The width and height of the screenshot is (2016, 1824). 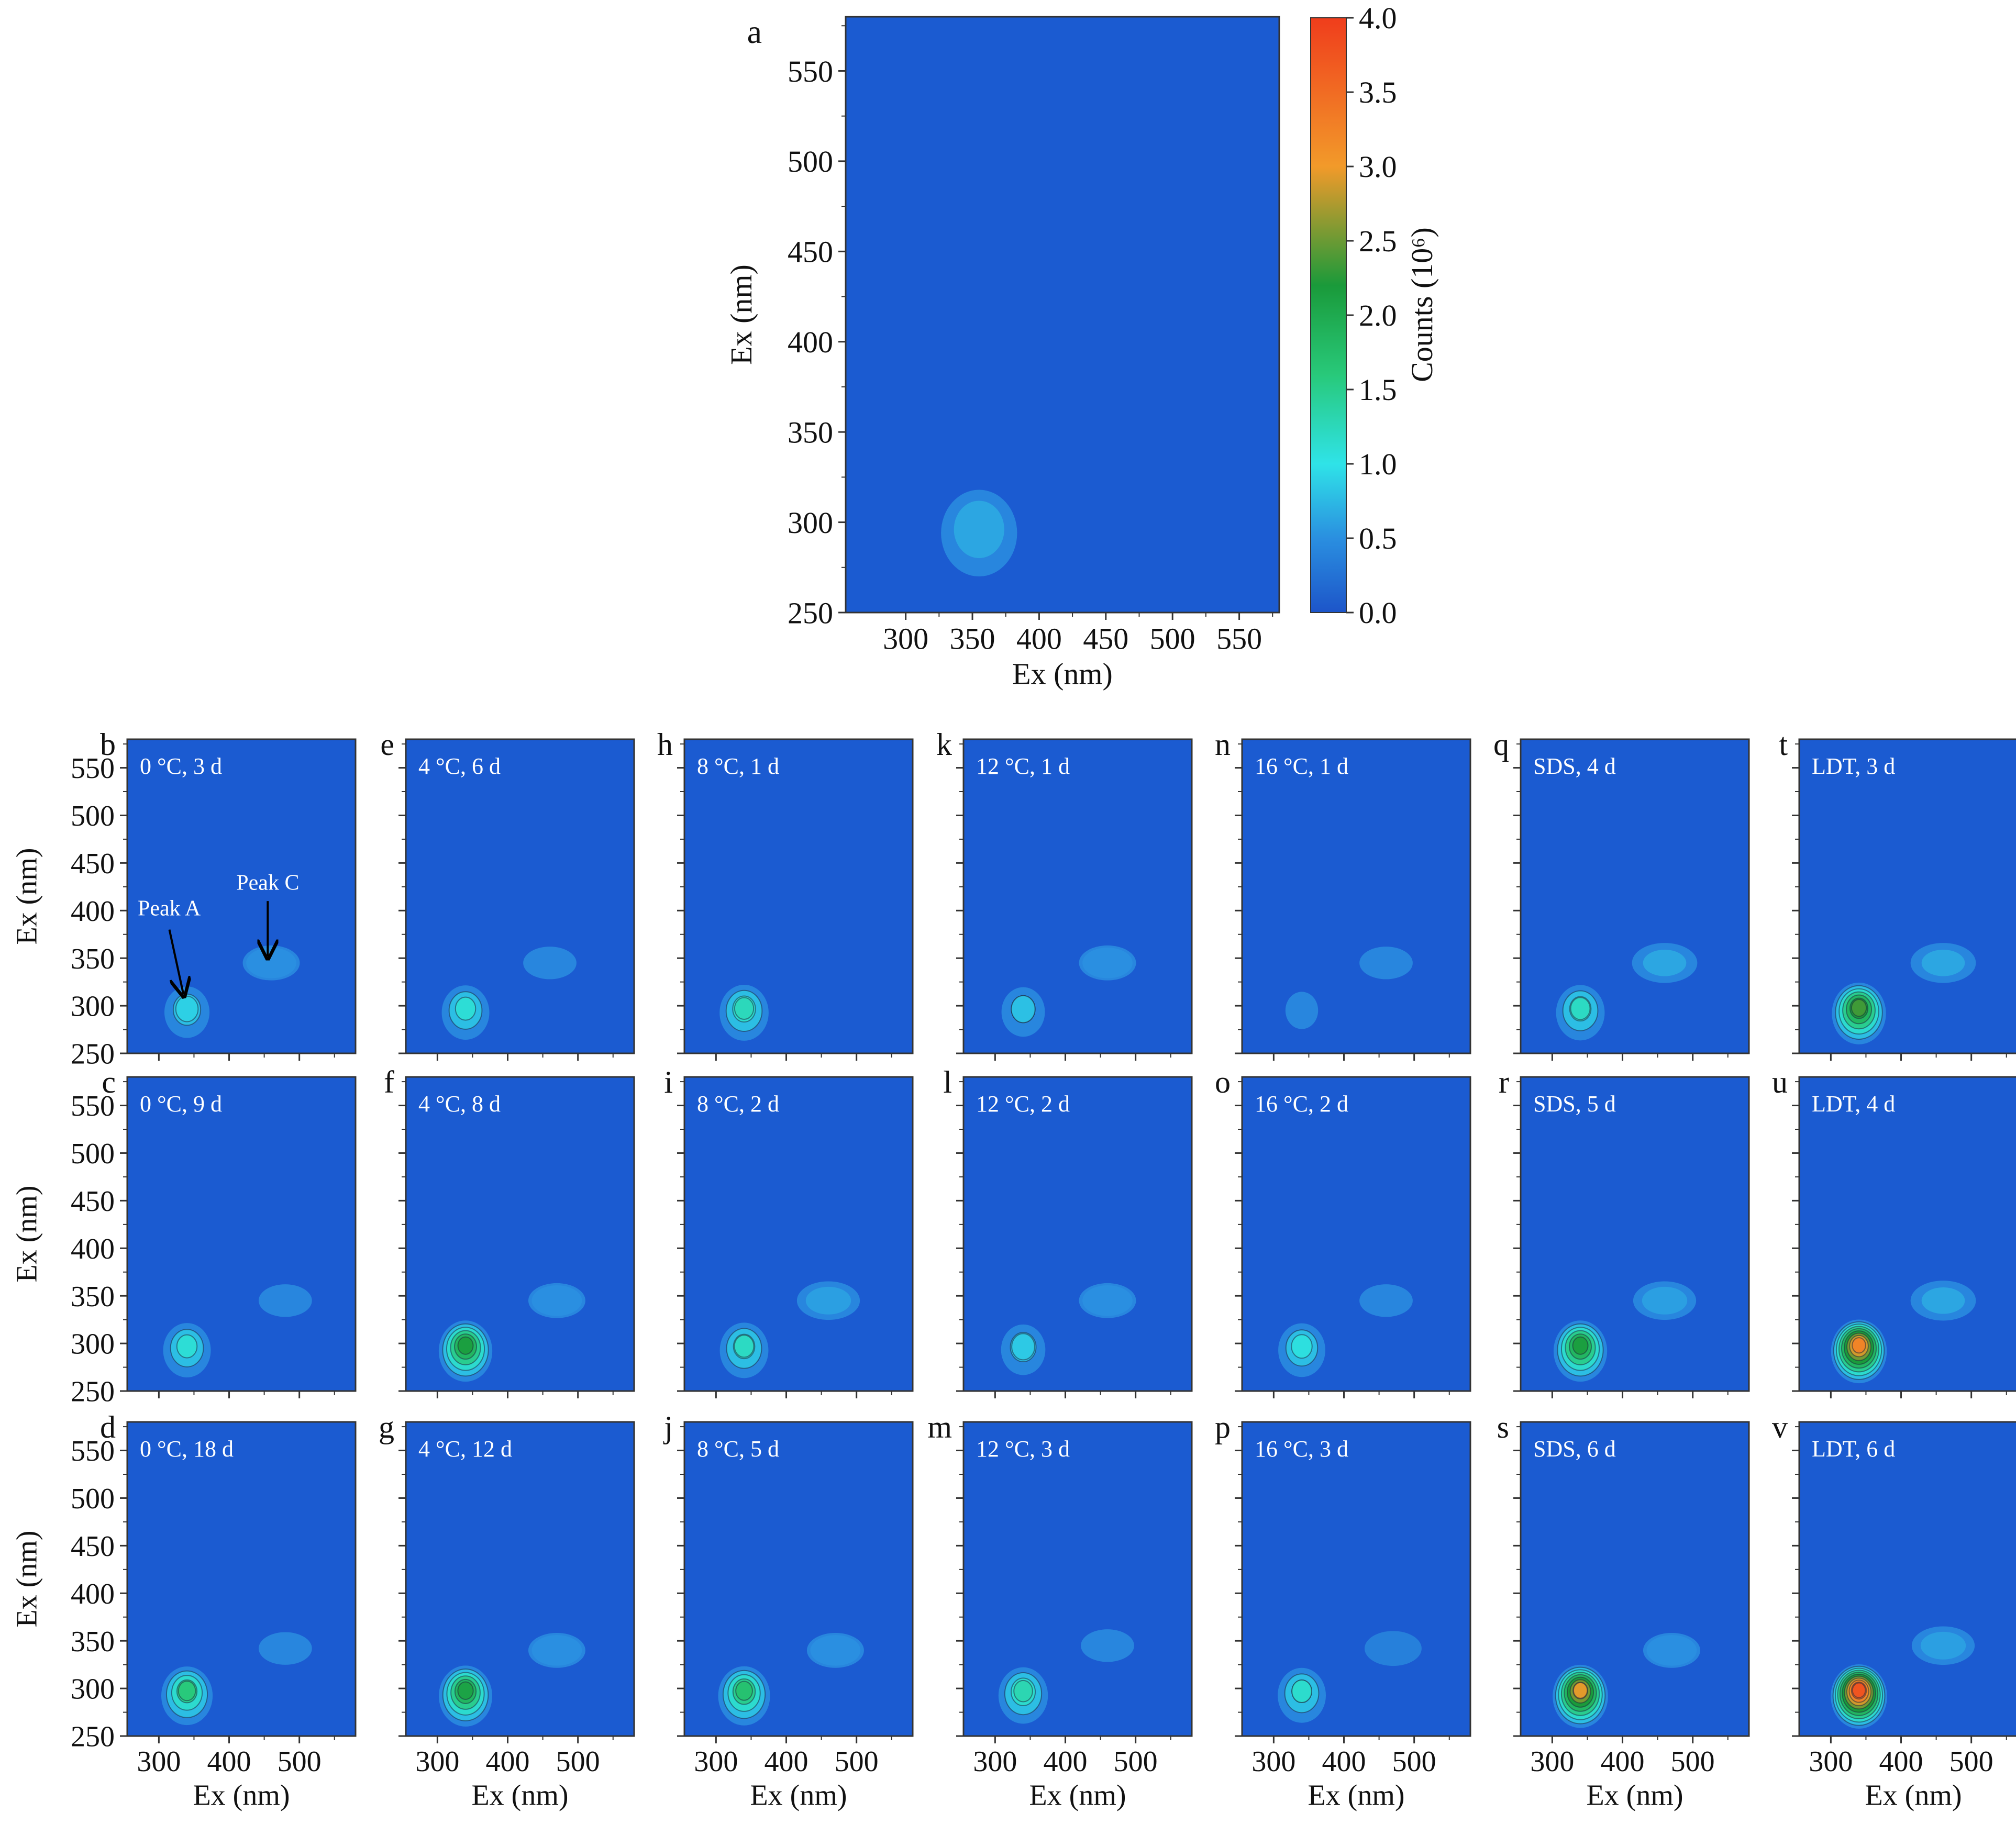 I want to click on y-tick-label: 500, so click(x=93, y=816).